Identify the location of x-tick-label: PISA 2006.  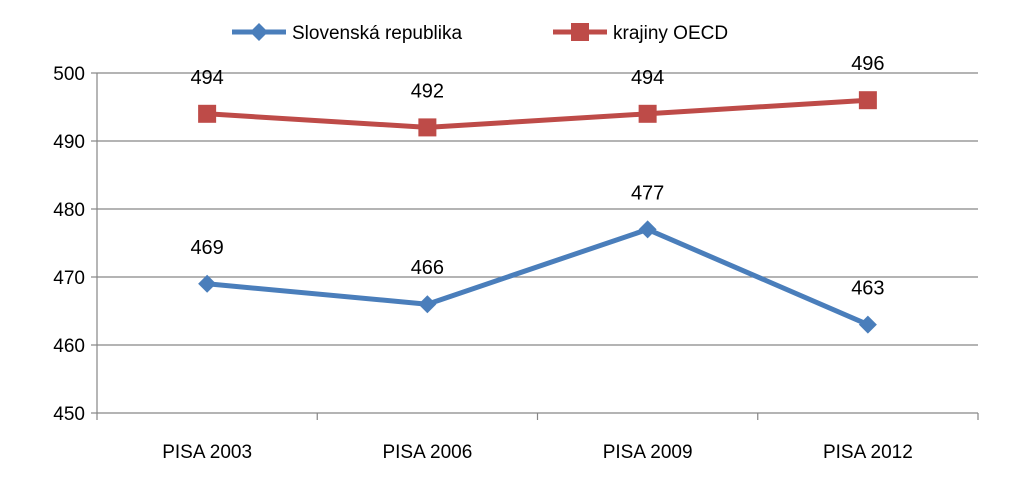
(427, 452).